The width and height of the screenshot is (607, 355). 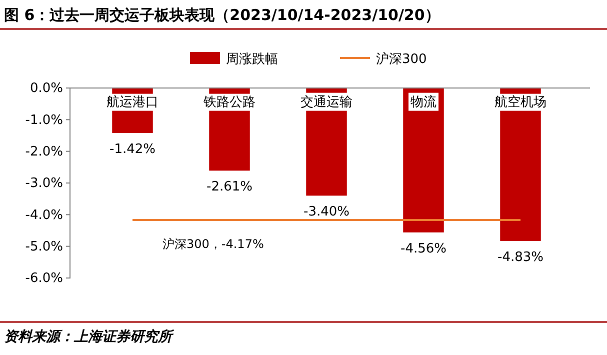 What do you see at coordinates (401, 59) in the screenshot?
I see `legend-label: 沪深300` at bounding box center [401, 59].